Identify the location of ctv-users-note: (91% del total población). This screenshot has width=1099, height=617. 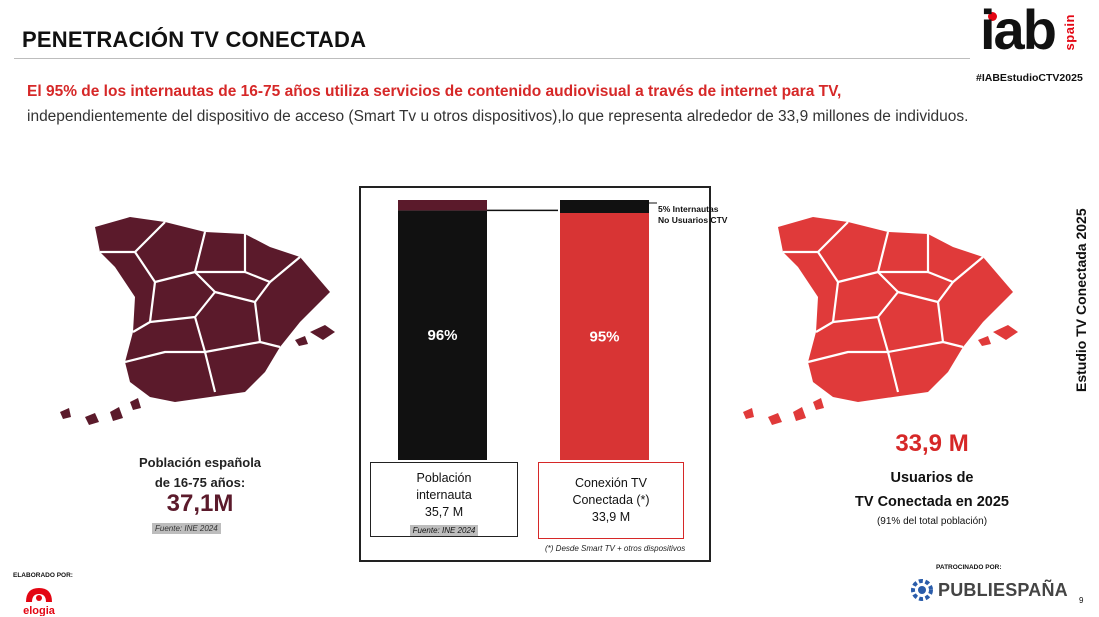
(932, 521).